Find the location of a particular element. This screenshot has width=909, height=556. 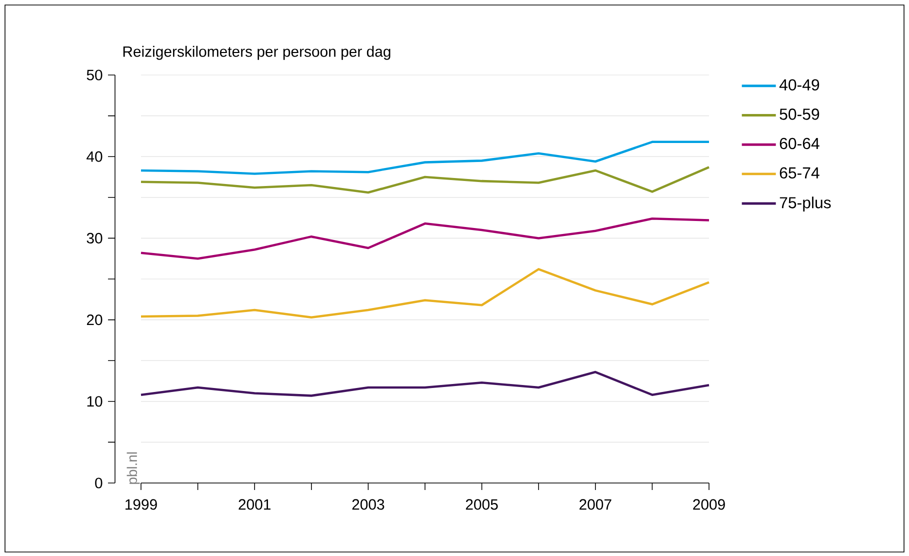

legend-label: 50-59 is located at coordinates (800, 114).